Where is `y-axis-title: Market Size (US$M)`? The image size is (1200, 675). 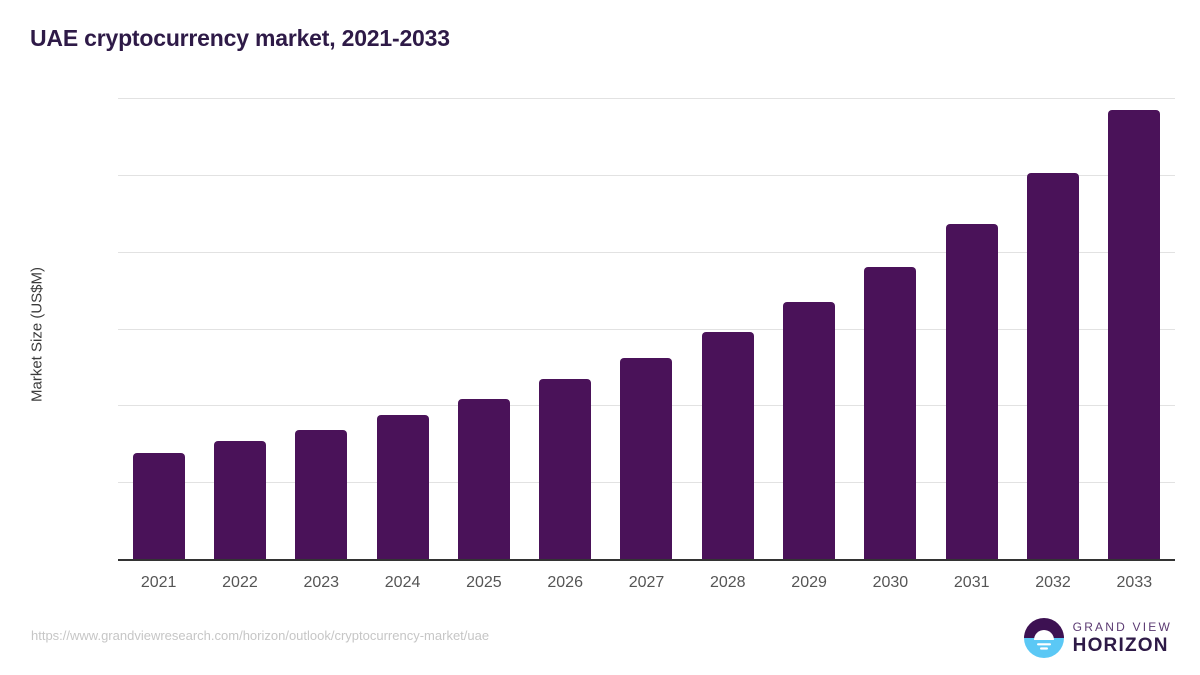 y-axis-title: Market Size (US$M) is located at coordinates (37, 334).